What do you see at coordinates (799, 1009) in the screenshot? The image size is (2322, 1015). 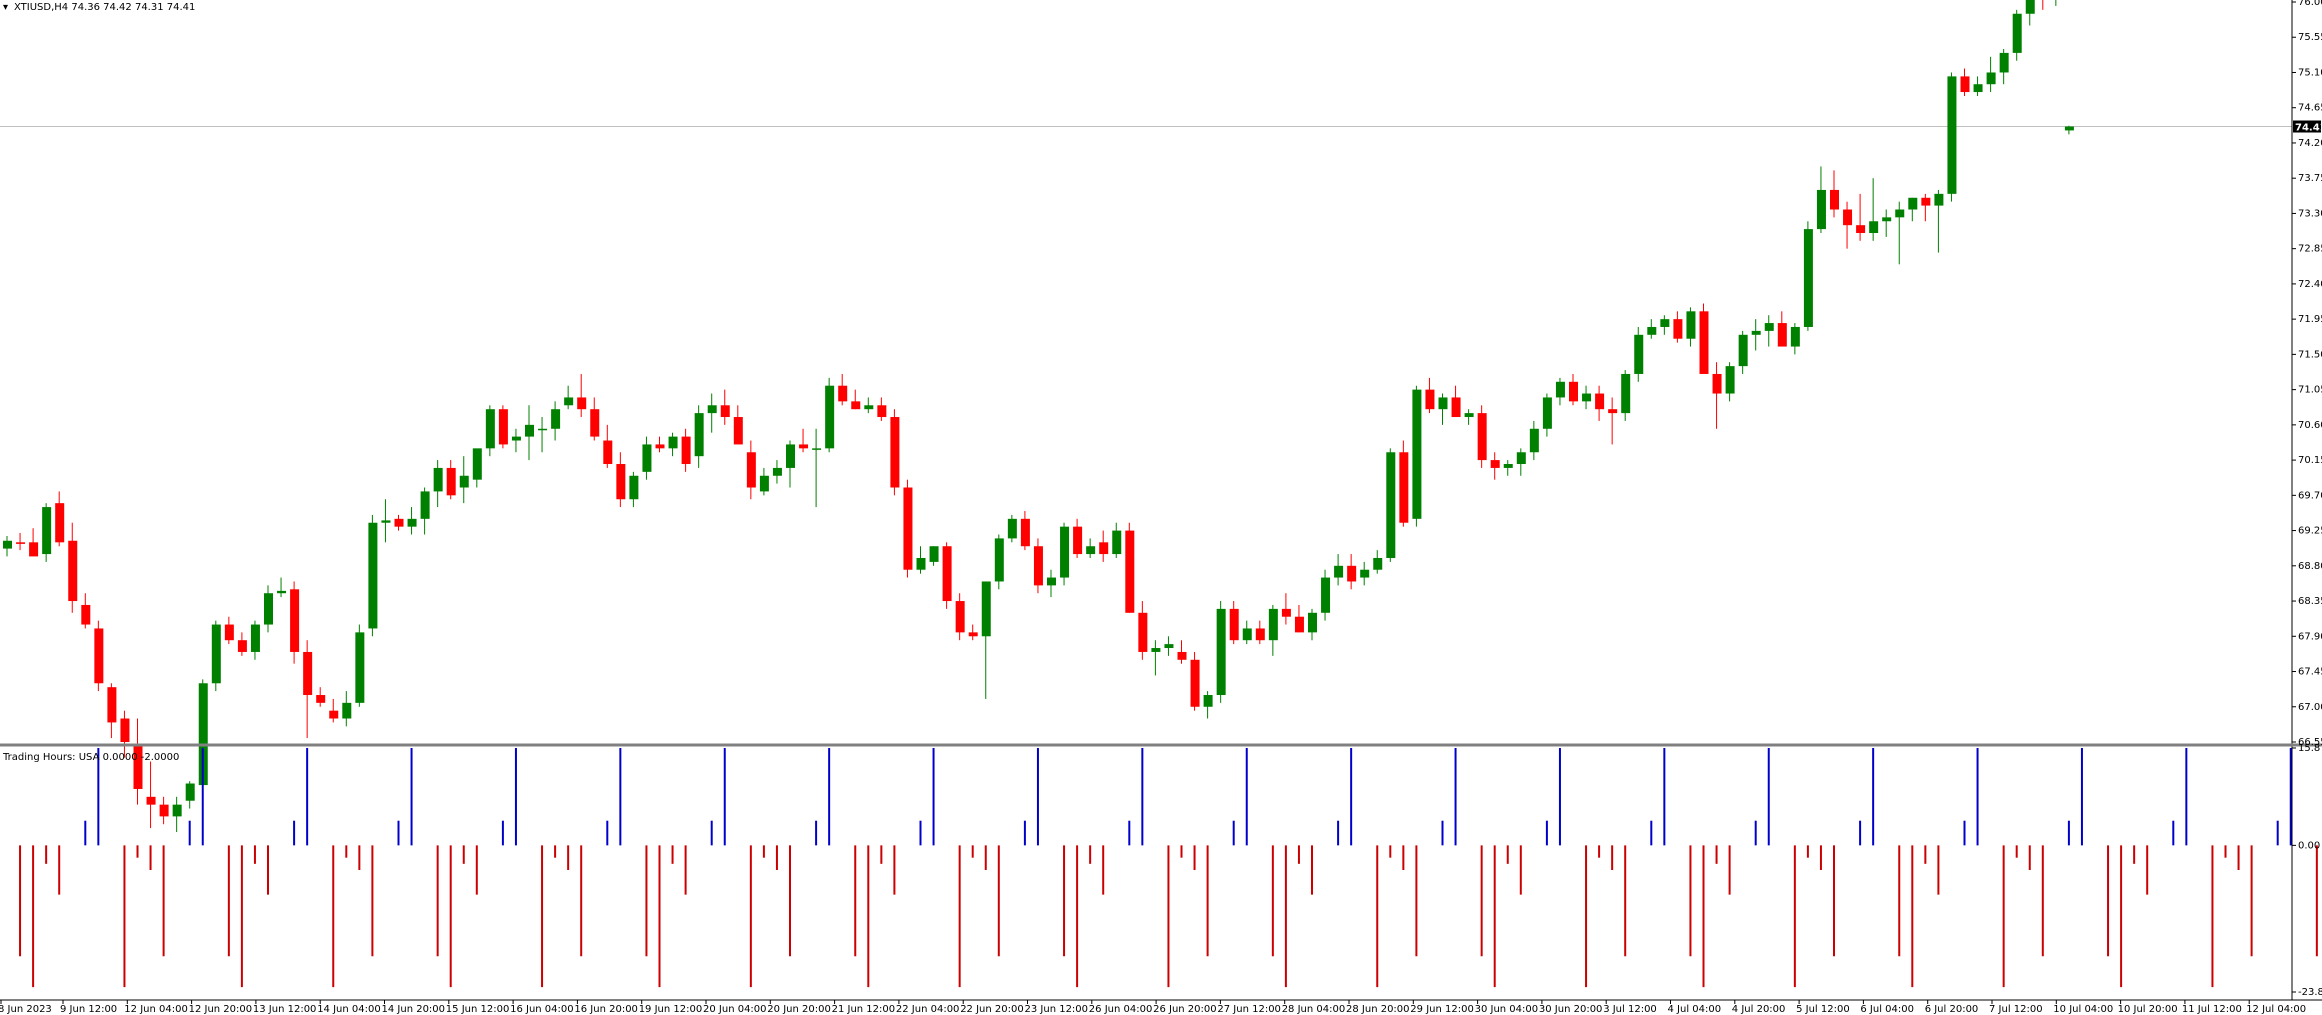 I see `x-tick-label: 20 Jun 20:00` at bounding box center [799, 1009].